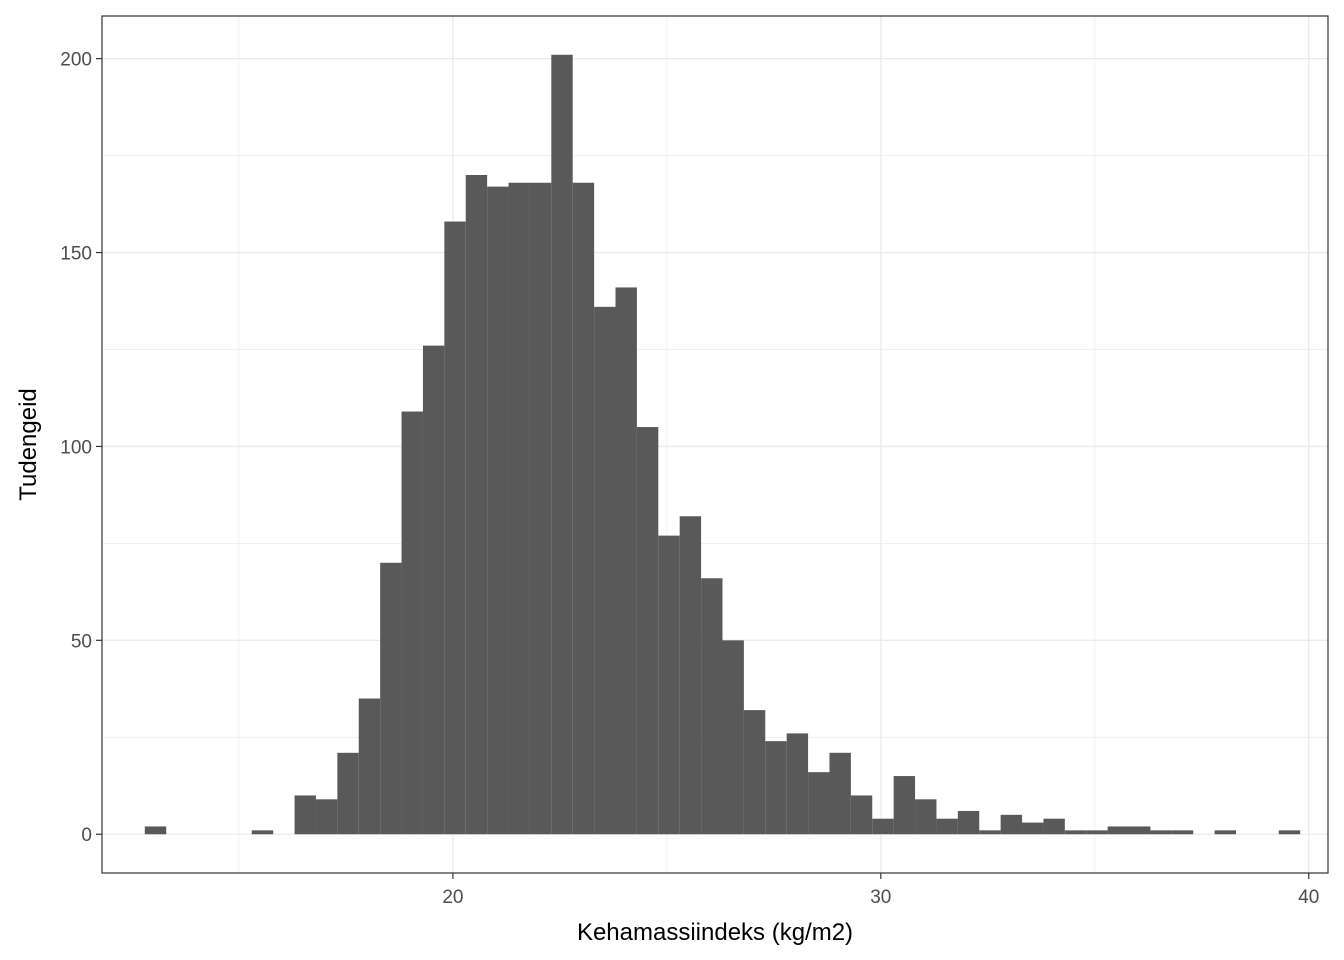 This screenshot has height=960, width=1344. What do you see at coordinates (86, 835) in the screenshot?
I see `y-tick-label: 0` at bounding box center [86, 835].